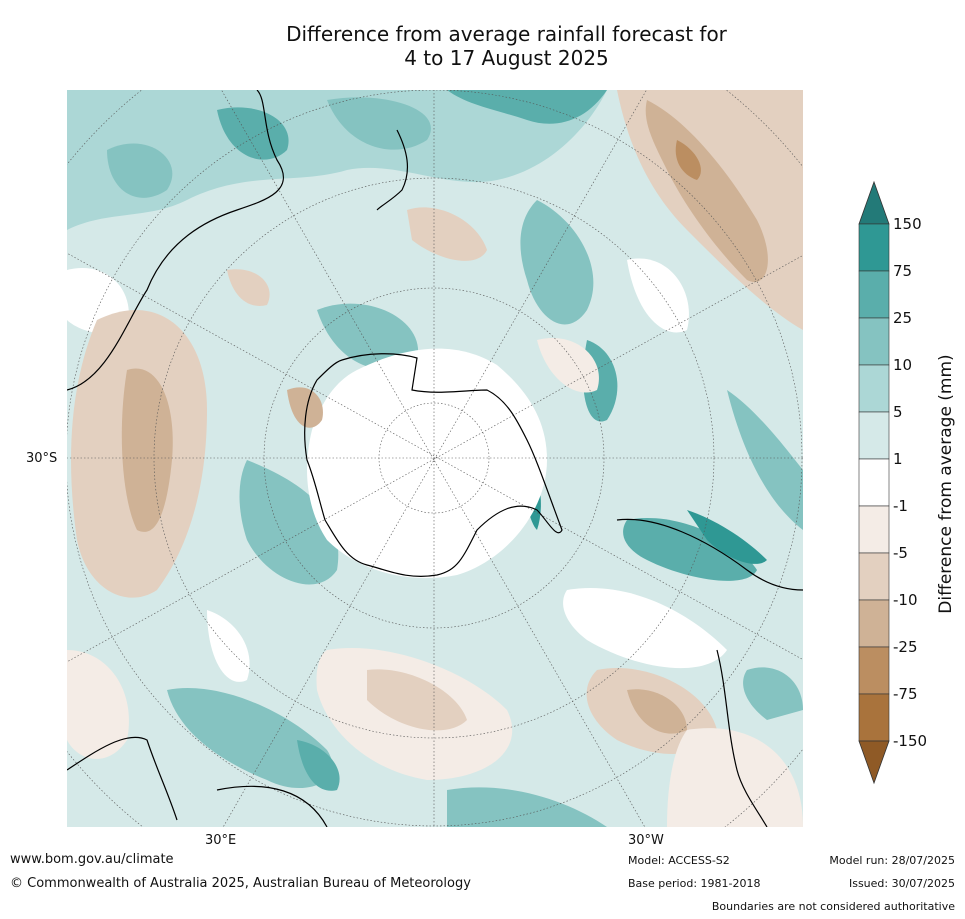 The image size is (965, 919). Describe the element at coordinates (742, 738) in the screenshot. I see `south-america-east-coast` at that location.